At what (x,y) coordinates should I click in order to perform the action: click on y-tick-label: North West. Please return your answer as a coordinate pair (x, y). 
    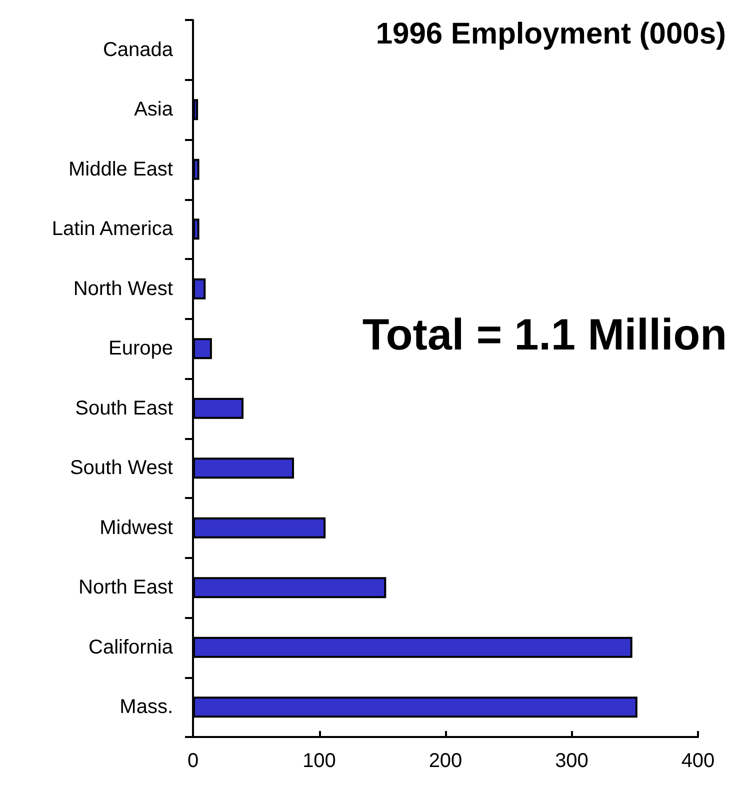
    Looking at the image, I should click on (123, 289).